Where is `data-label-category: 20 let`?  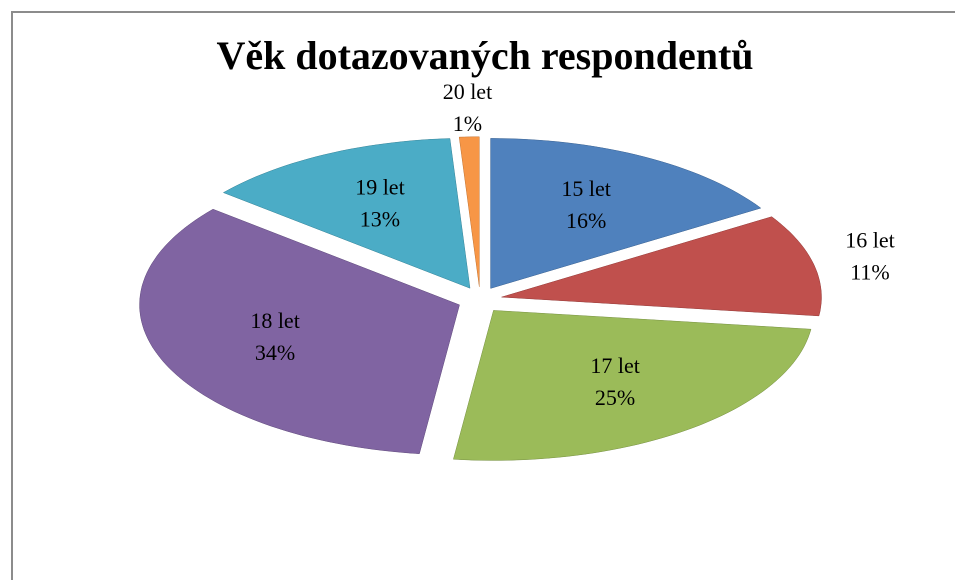 data-label-category: 20 let is located at coordinates (468, 91).